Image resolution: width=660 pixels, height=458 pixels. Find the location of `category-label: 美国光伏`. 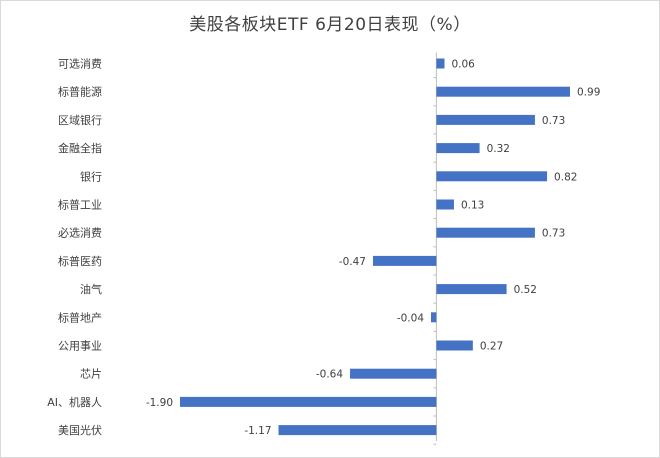

category-label: 美国光伏 is located at coordinates (80, 430).